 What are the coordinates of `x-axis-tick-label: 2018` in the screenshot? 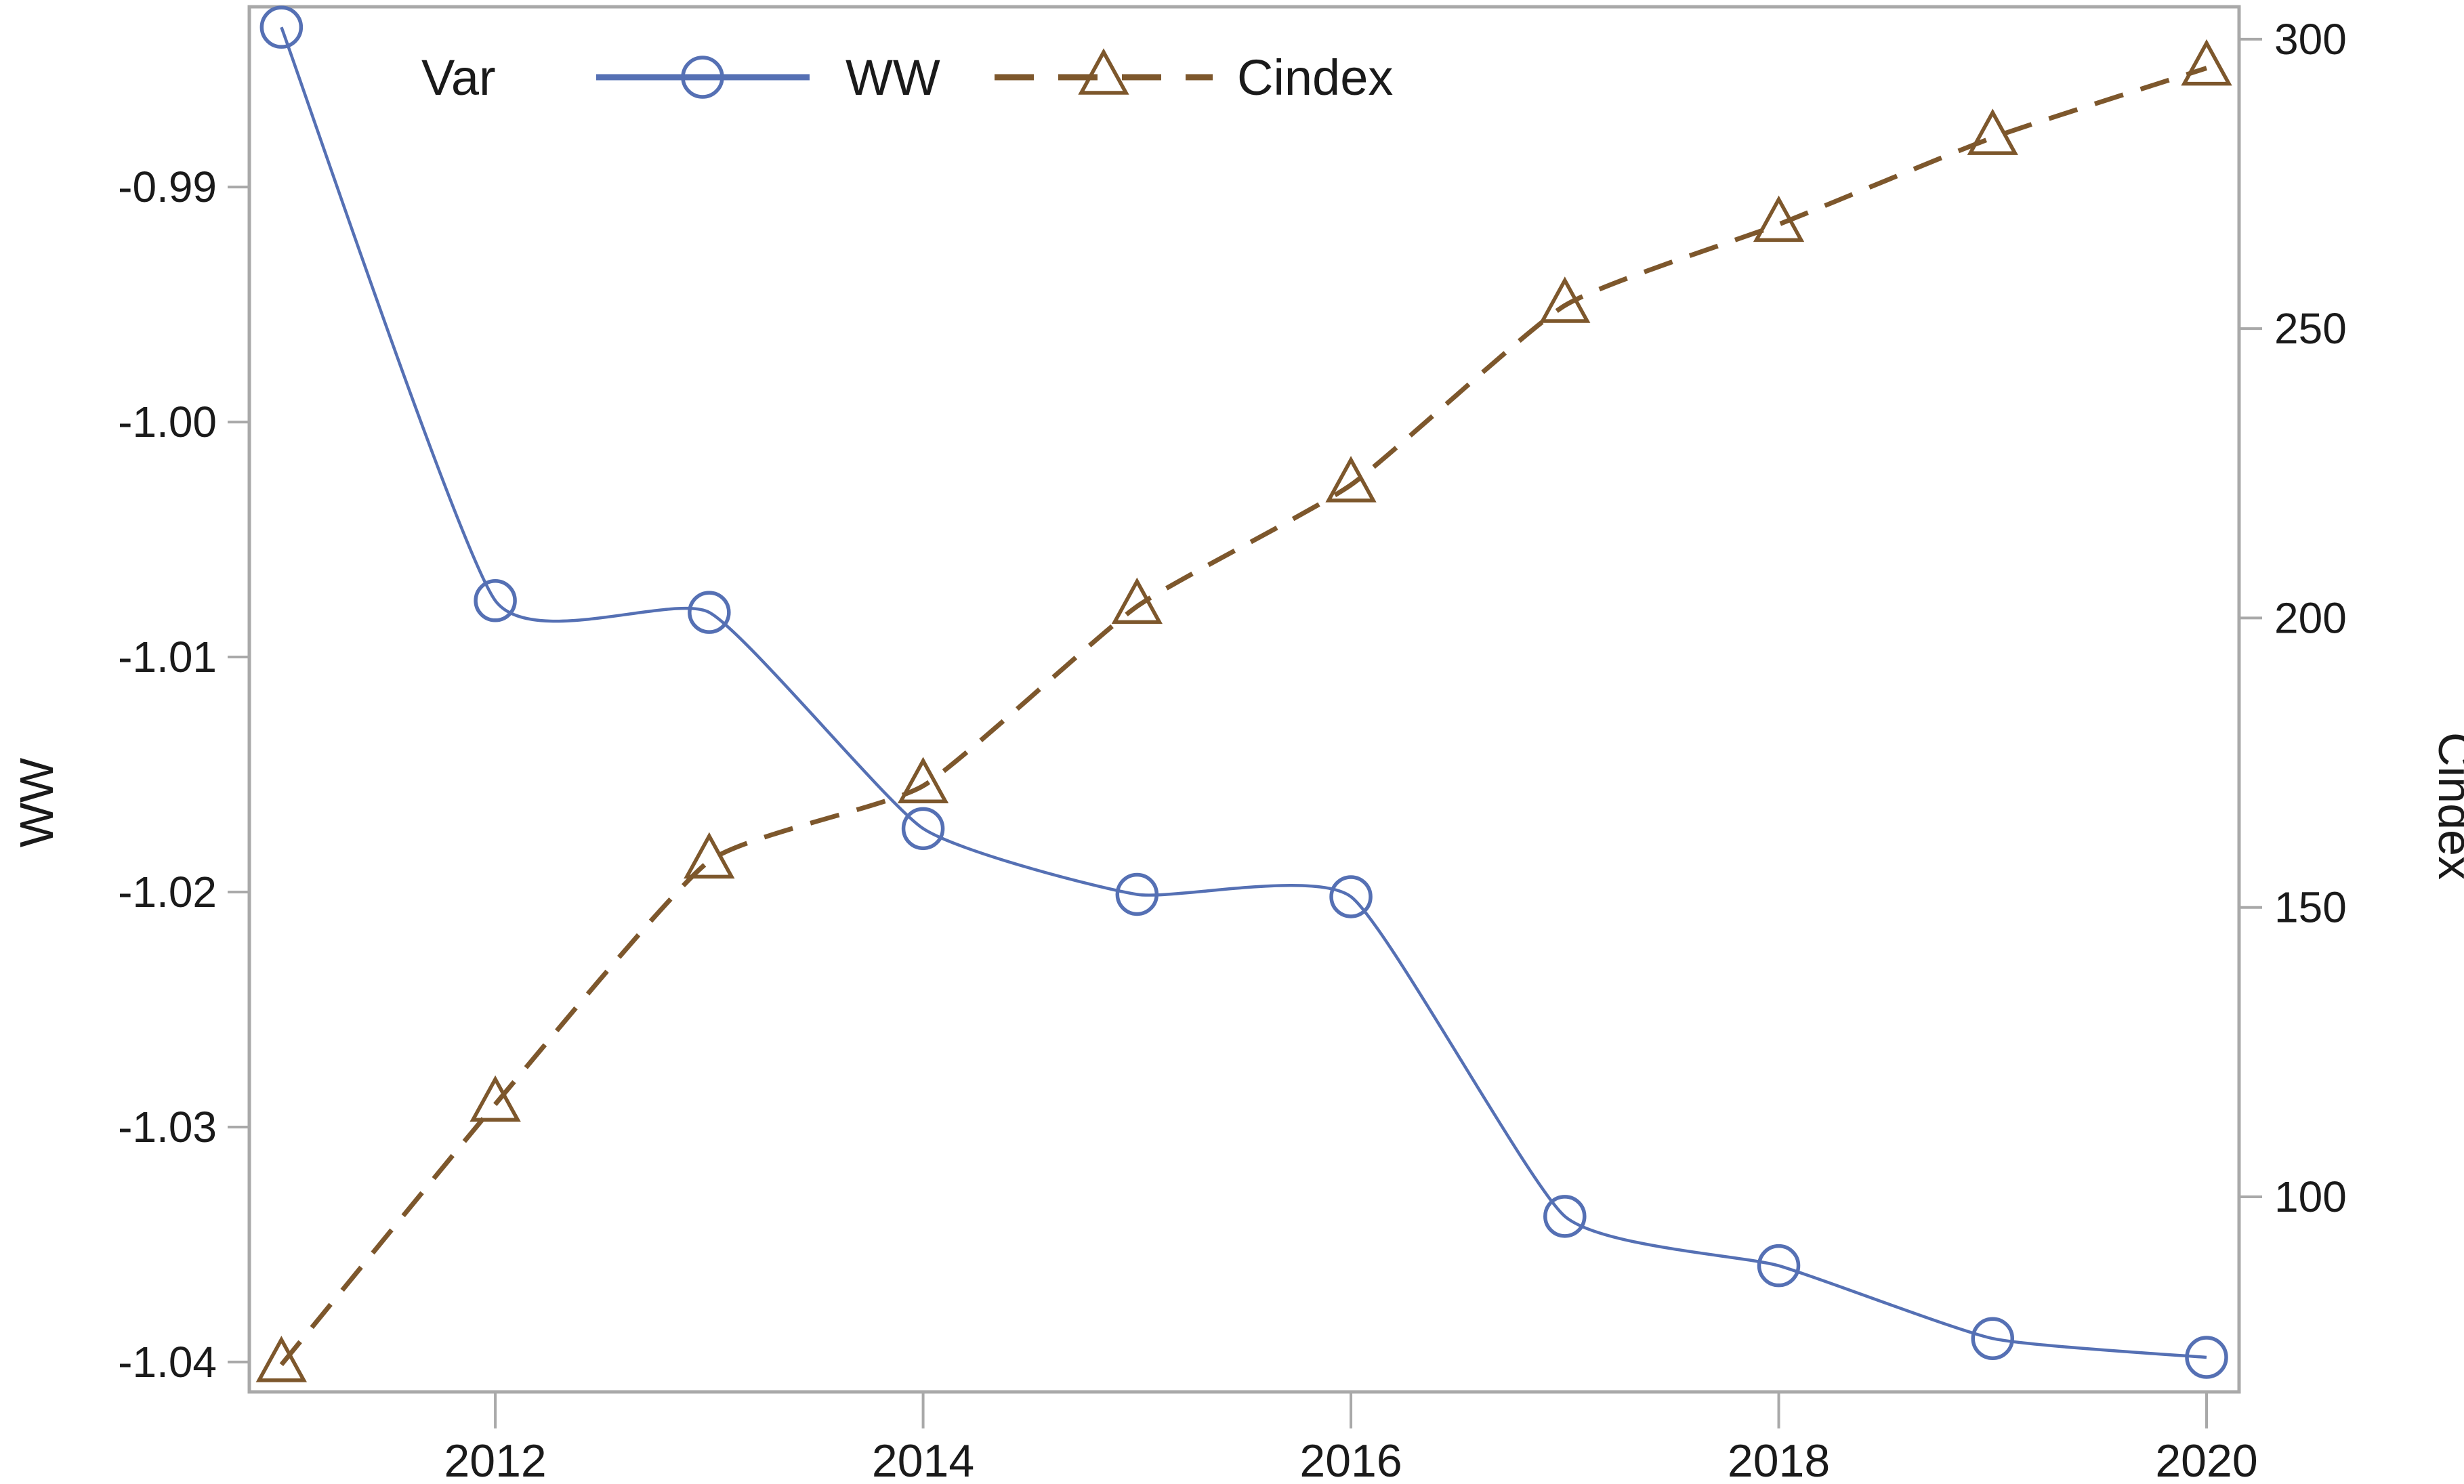 It's located at (1779, 1459).